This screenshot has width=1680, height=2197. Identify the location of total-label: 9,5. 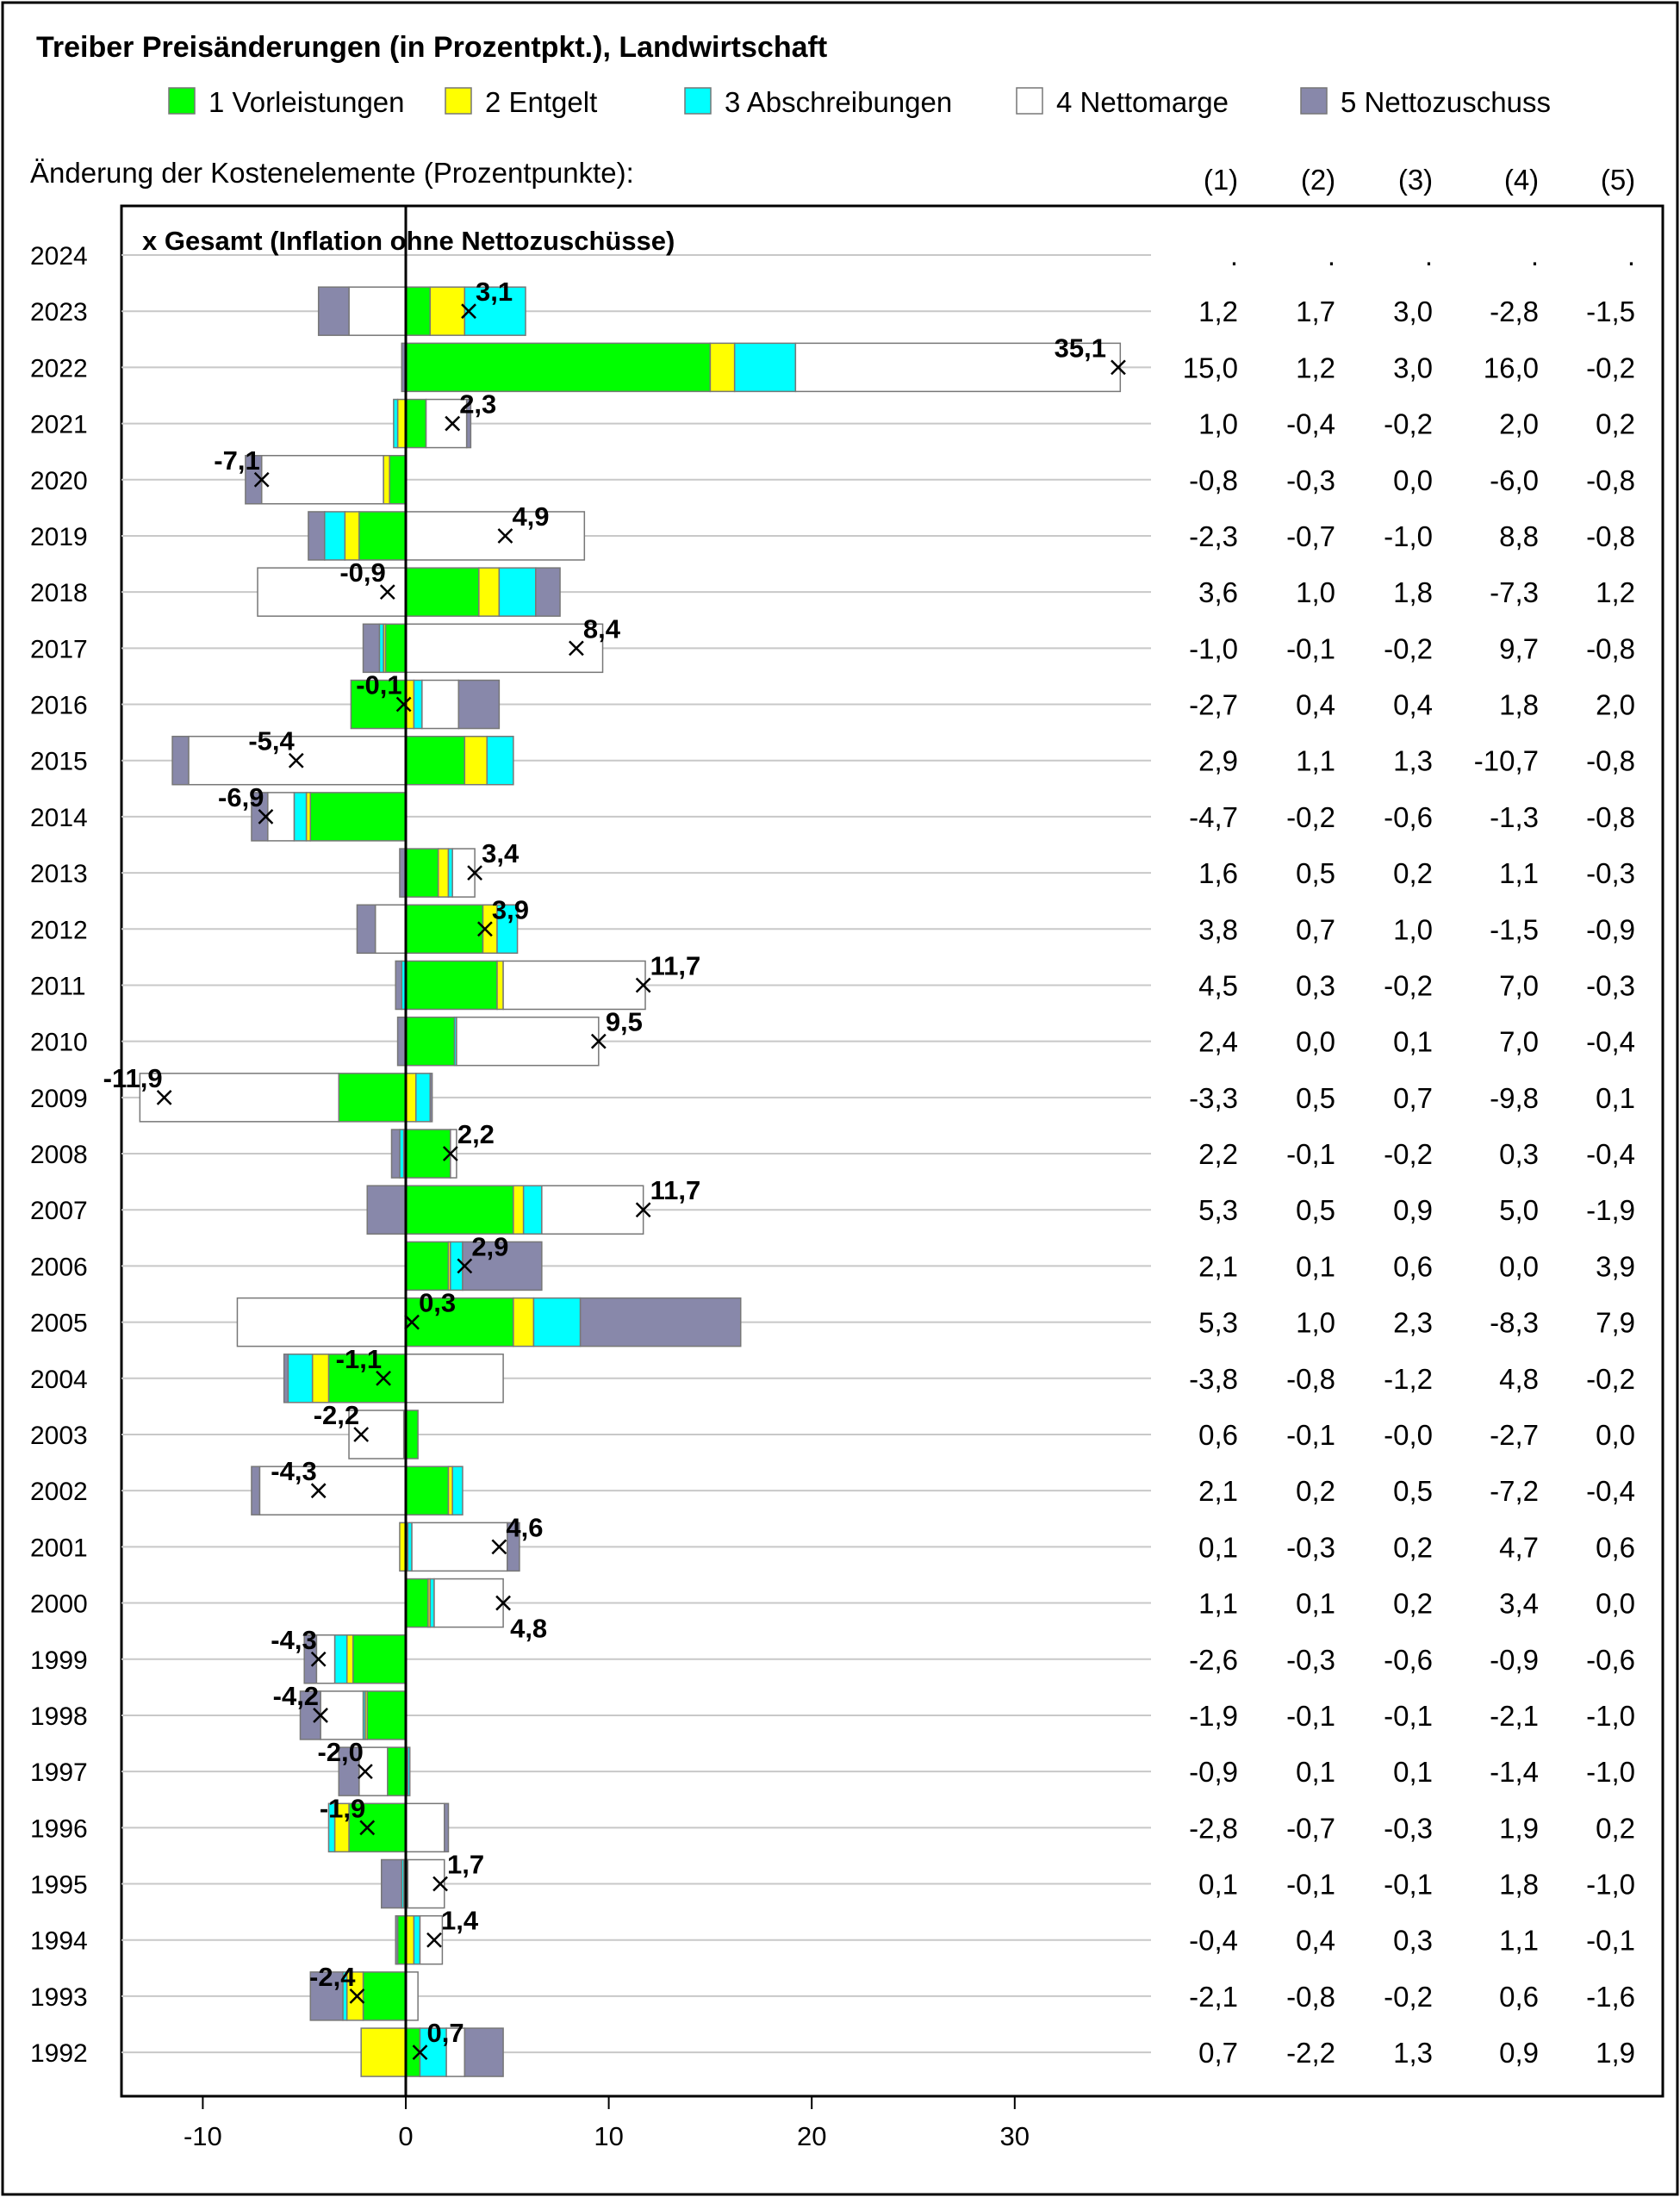
(624, 1022).